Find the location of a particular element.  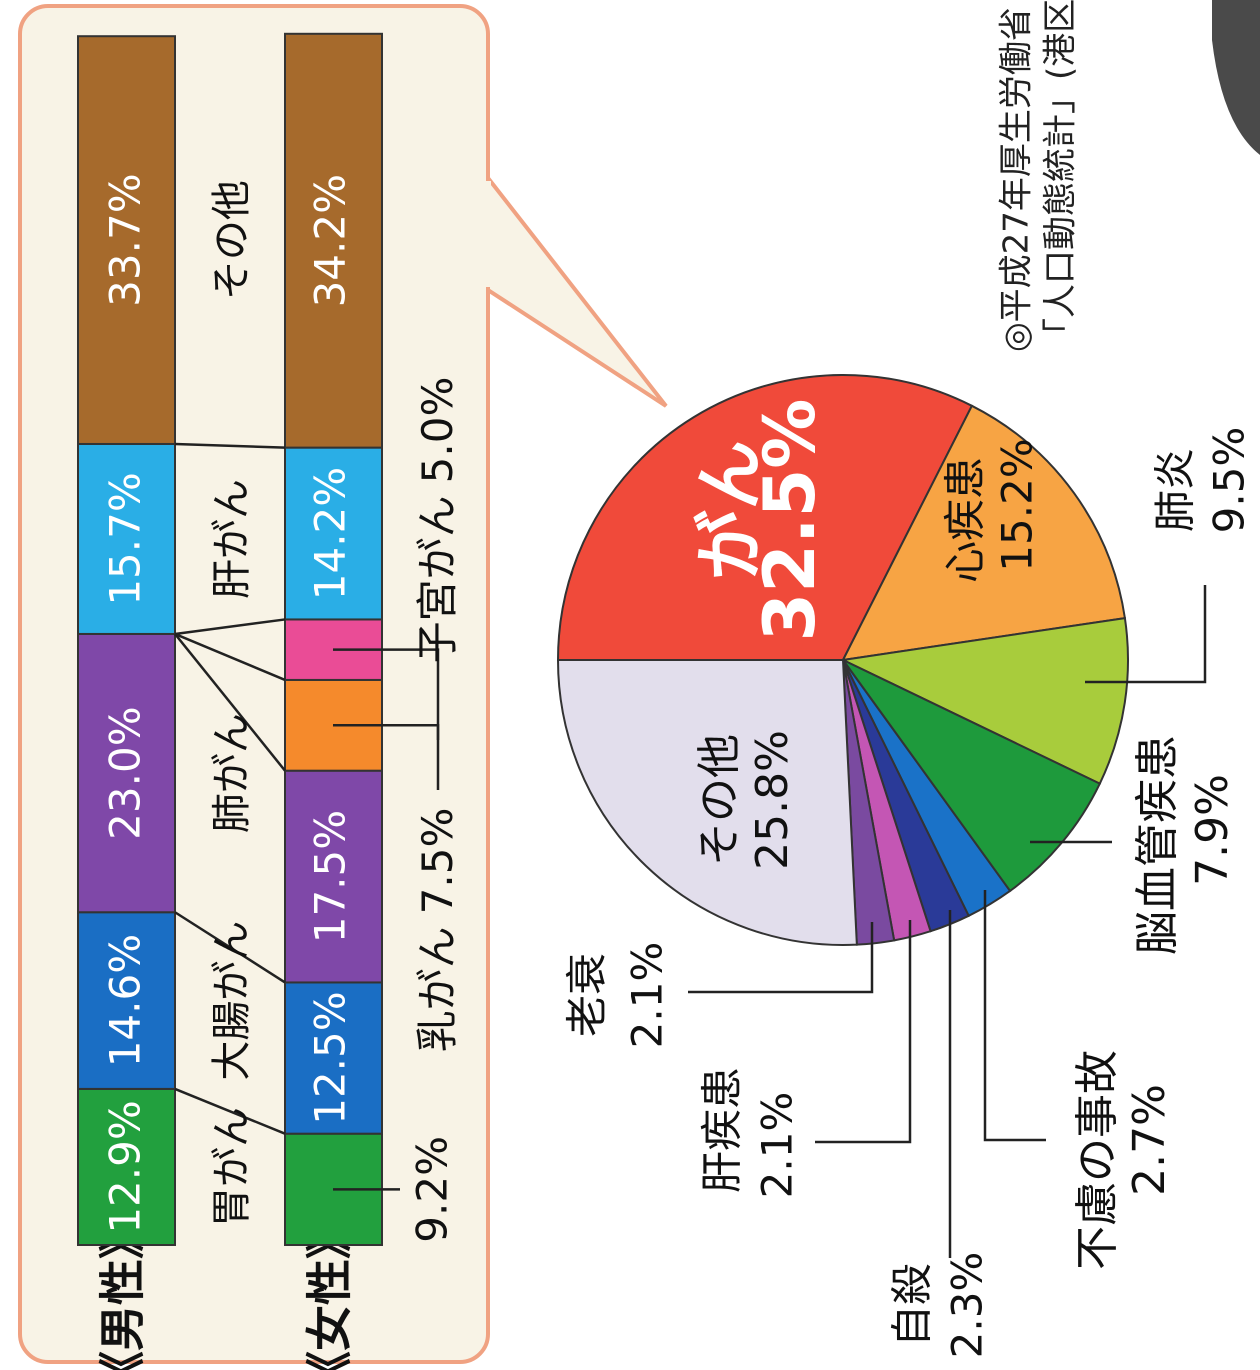

slice-value: 9.5% is located at coordinates (1229, 480).